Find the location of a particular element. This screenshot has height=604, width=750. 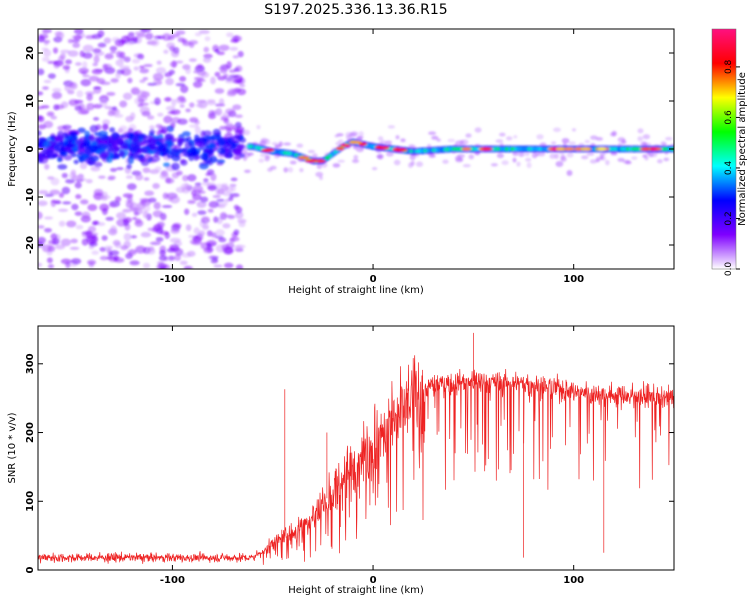

y-tick-label: -20 is located at coordinates (30, 245).